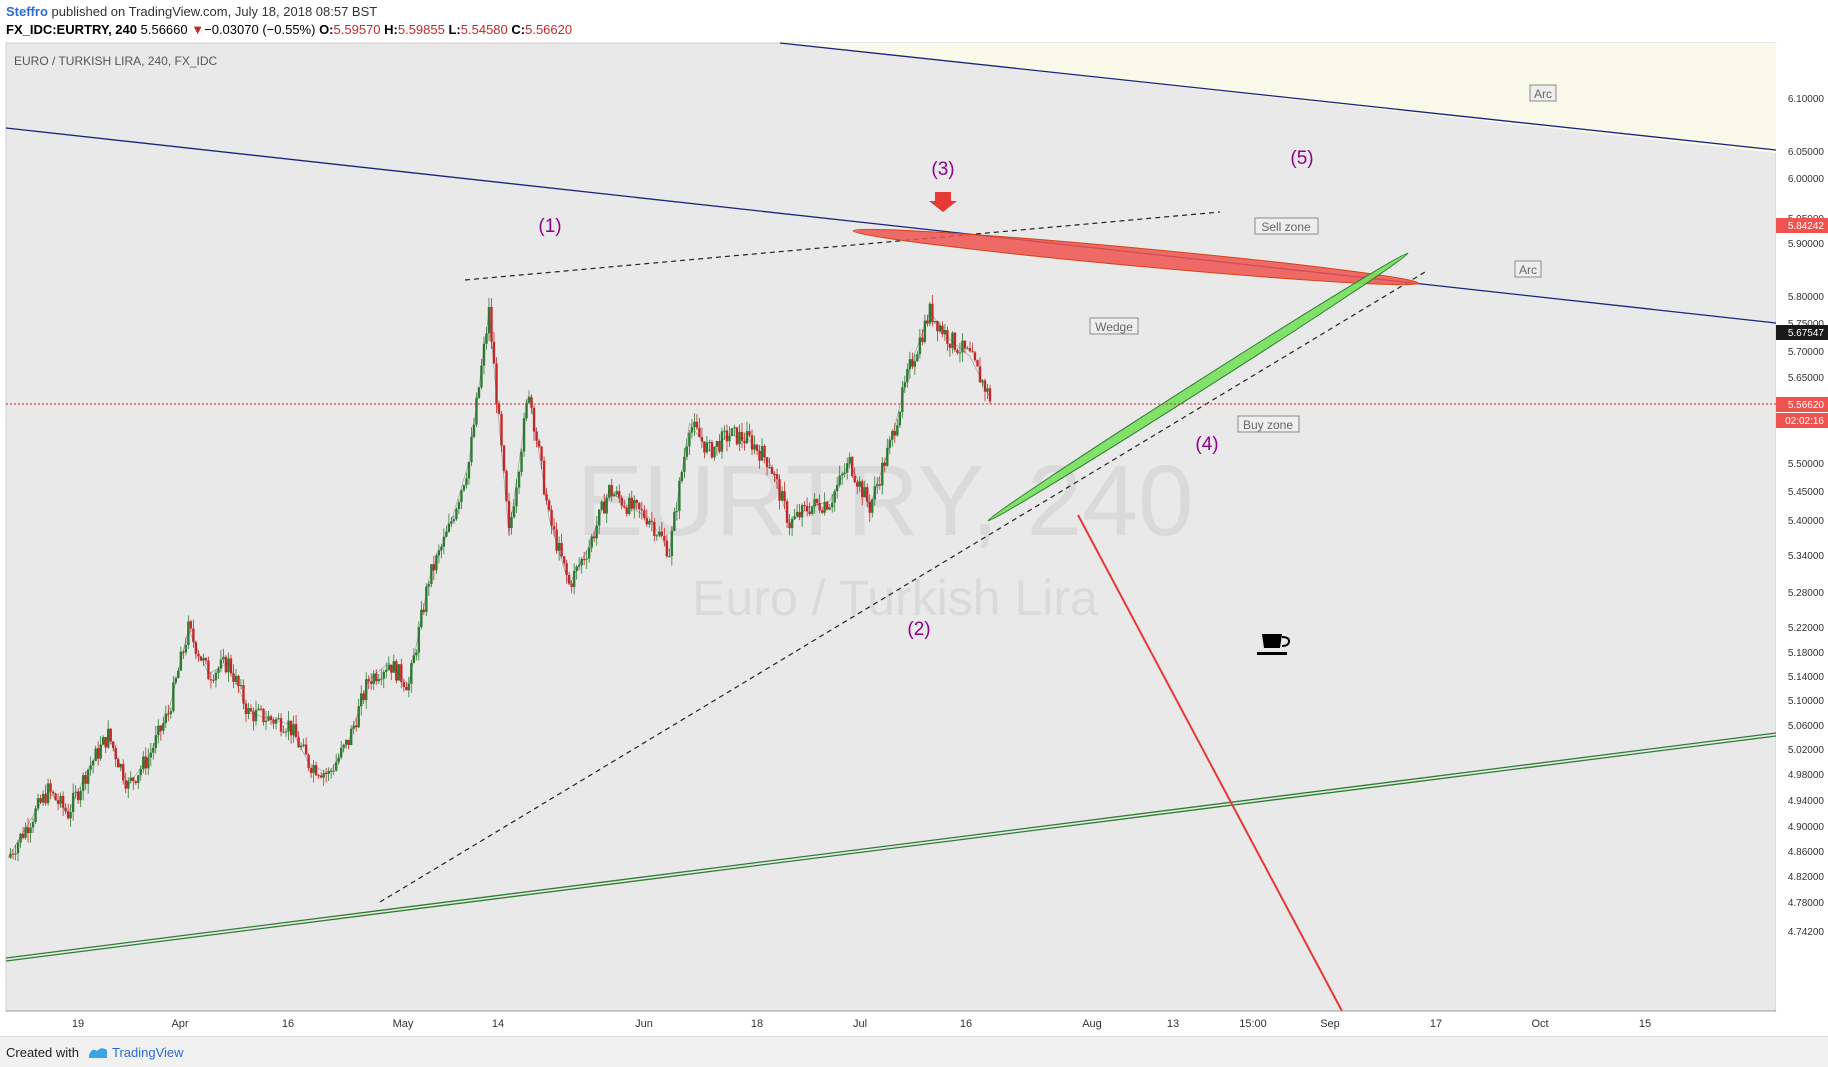  I want to click on wave-label-3: (3), so click(942, 169).